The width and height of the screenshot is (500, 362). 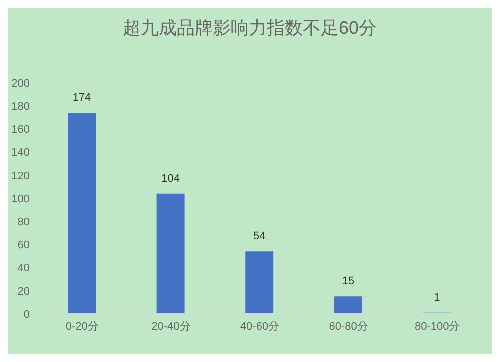 What do you see at coordinates (82, 98) in the screenshot?
I see `data-label: 174` at bounding box center [82, 98].